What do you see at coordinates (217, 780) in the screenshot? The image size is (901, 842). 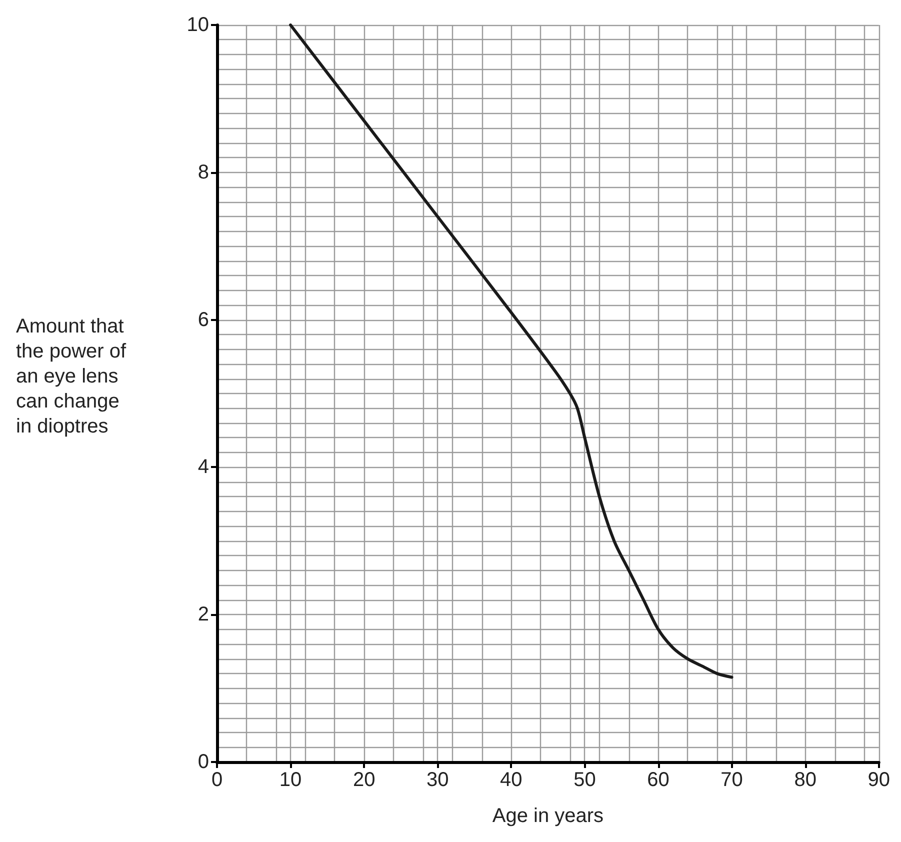 I see `x-tick-label: 0` at bounding box center [217, 780].